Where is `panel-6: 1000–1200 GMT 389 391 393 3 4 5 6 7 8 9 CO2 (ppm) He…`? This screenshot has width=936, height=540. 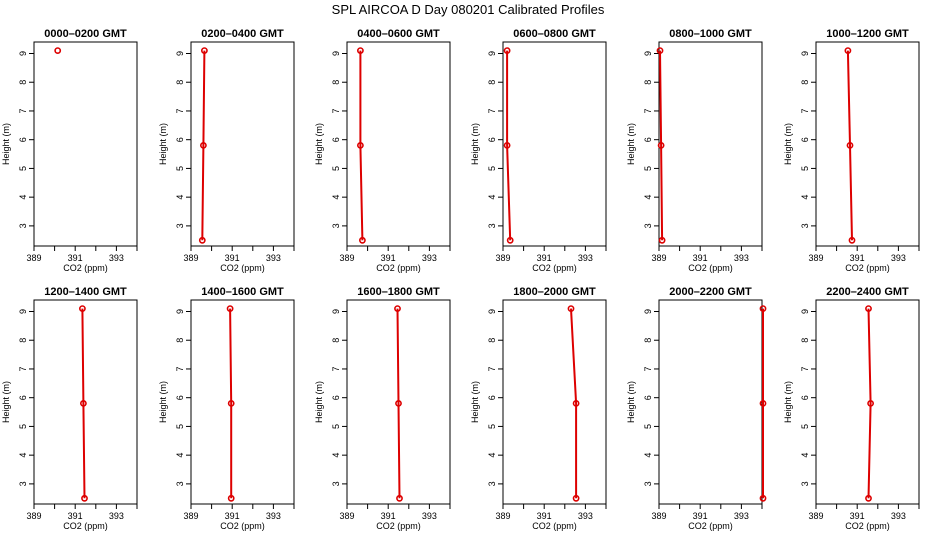 panel-6: 1000–1200 GMT 389 391 393 3 4 5 6 7 8 9 CO2 (ppm) He… is located at coordinates (851, 150).